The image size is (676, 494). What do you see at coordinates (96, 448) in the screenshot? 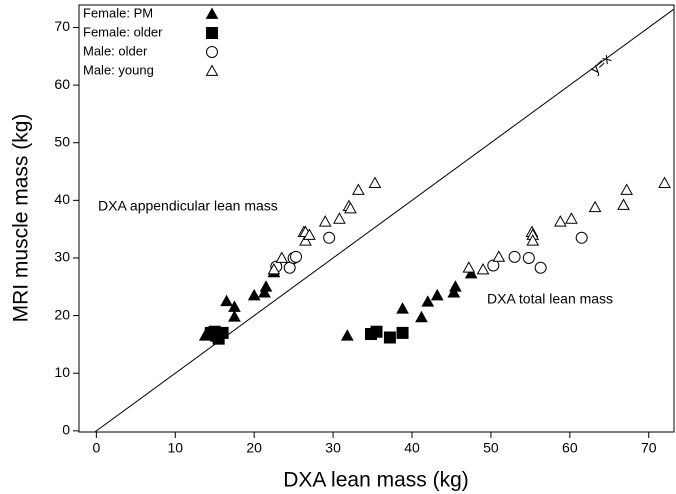
I see `x-tick-label: 0` at bounding box center [96, 448].